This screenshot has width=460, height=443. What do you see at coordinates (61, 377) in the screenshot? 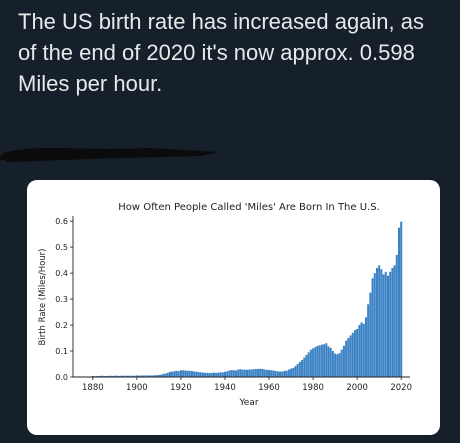
I see `y-tick-label-0: 0.0` at bounding box center [61, 377].